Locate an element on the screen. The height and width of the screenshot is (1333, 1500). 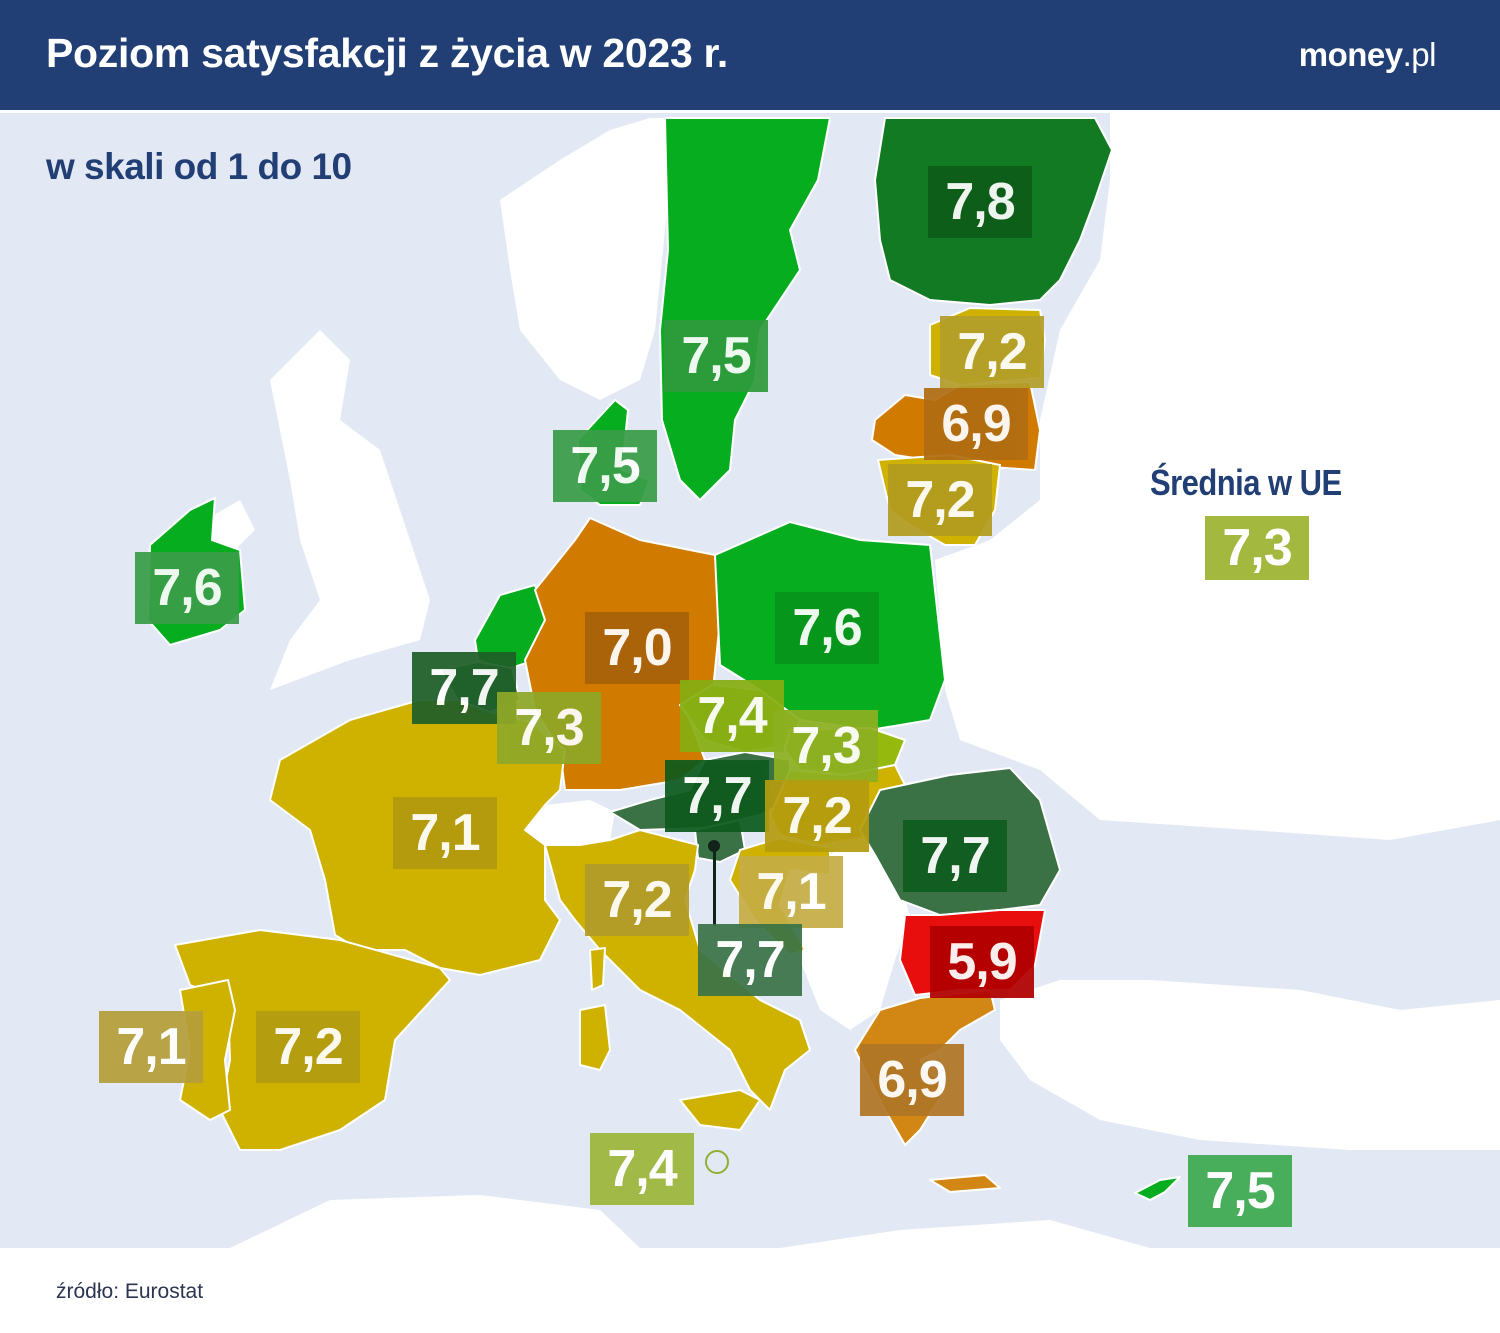
brand-logo: money.pl is located at coordinates (1367, 55).